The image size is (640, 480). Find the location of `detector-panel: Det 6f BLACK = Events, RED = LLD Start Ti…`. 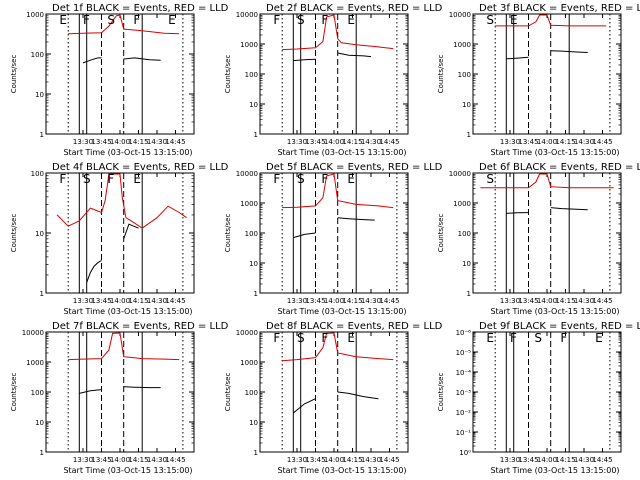

detector-panel: Det 6f BLACK = Events, RED = LLD Start Ti… is located at coordinates (538, 239).